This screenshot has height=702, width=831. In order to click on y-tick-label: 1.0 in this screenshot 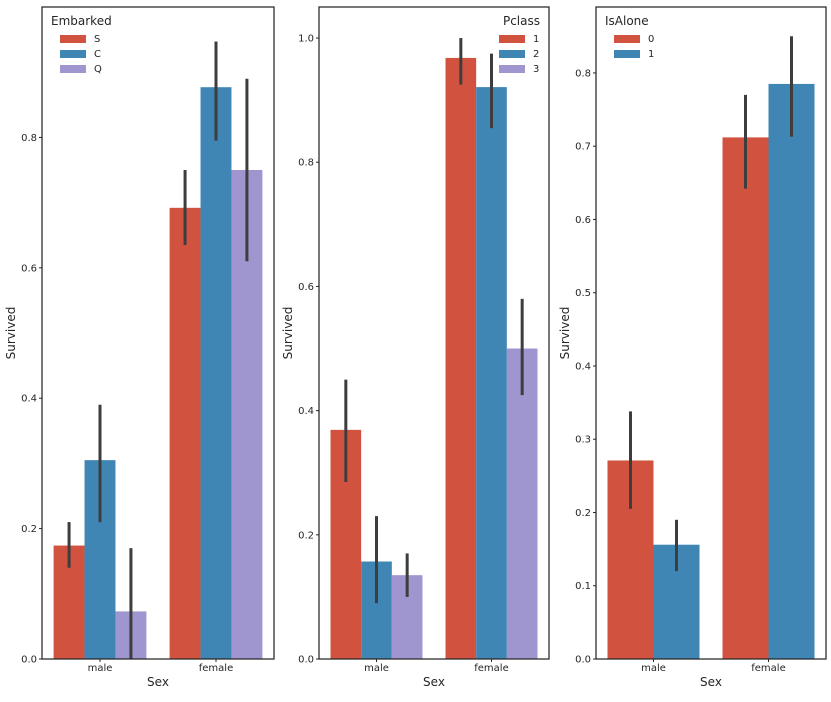, I will do `click(306, 39)`.